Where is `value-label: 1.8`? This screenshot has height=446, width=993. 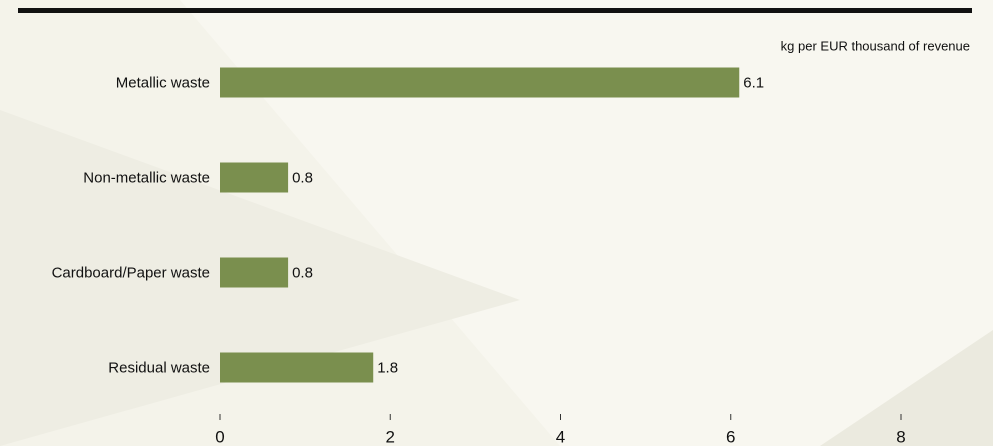
value-label: 1.8 is located at coordinates (387, 367).